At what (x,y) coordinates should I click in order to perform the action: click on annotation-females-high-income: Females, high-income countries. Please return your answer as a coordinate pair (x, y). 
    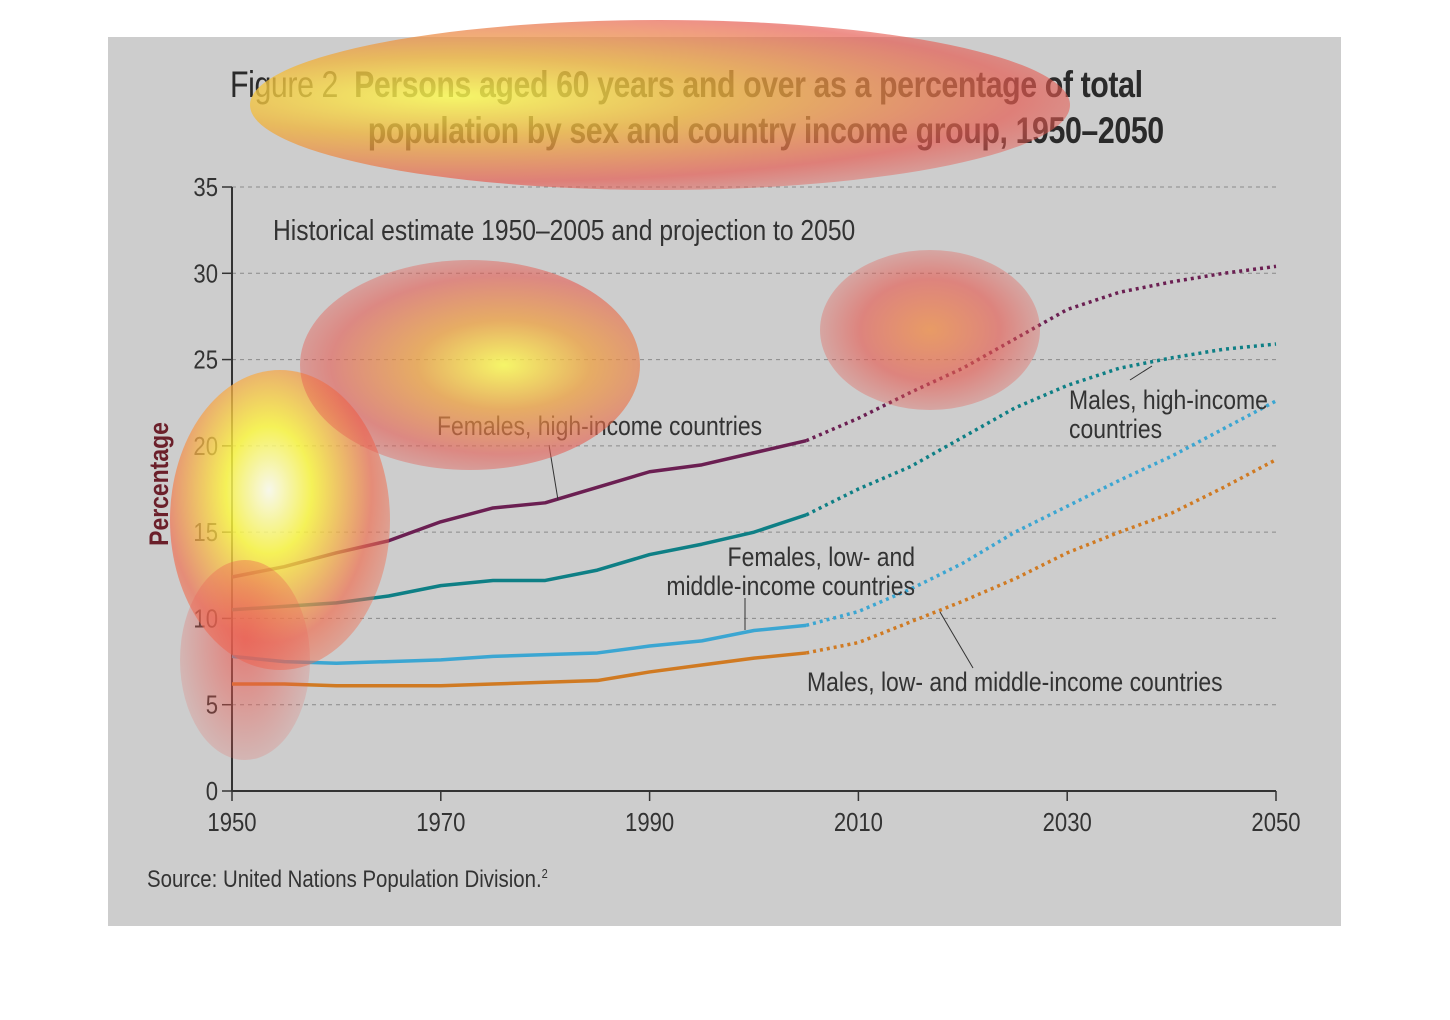
    Looking at the image, I should click on (599, 426).